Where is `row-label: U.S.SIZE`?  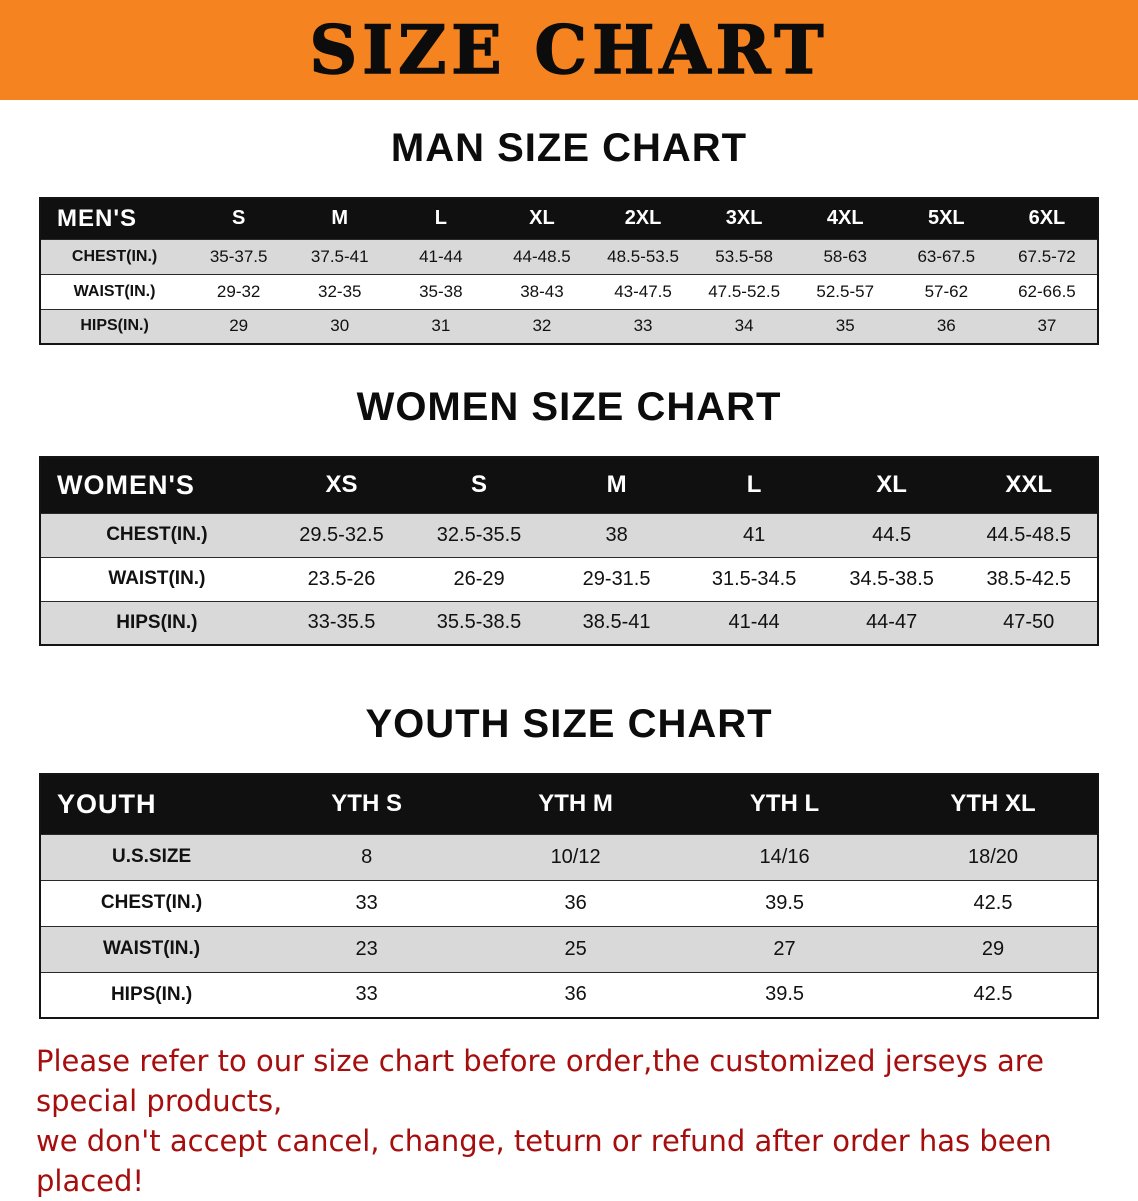 row-label: U.S.SIZE is located at coordinates (151, 856).